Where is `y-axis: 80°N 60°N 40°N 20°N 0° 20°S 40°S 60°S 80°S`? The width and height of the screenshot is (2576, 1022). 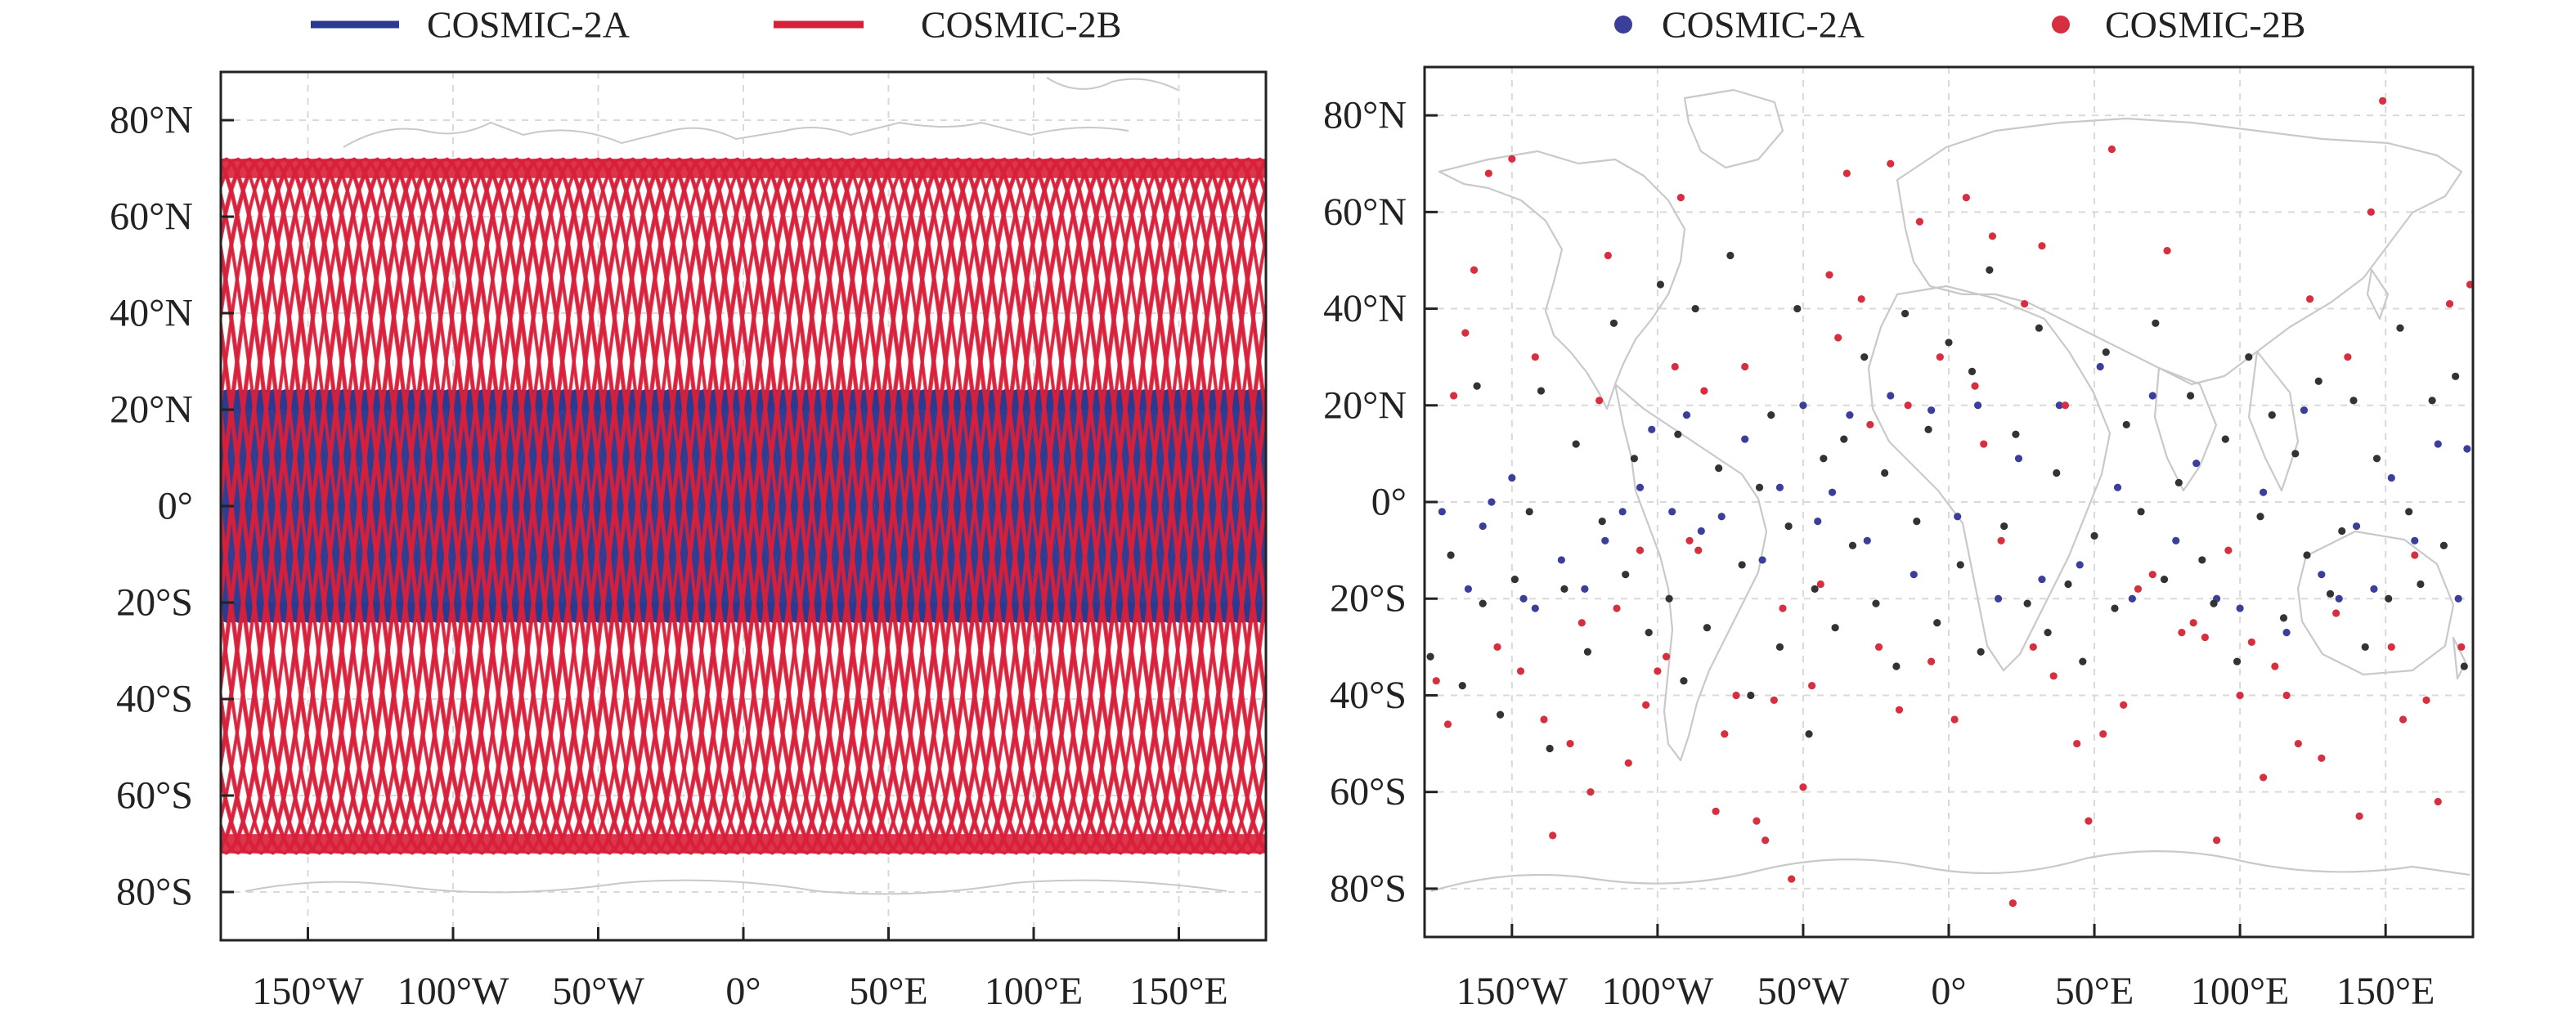 y-axis: 80°N 60°N 40°N 20°N 0° 20°S 40°S 60°S 80°S is located at coordinates (172, 507).